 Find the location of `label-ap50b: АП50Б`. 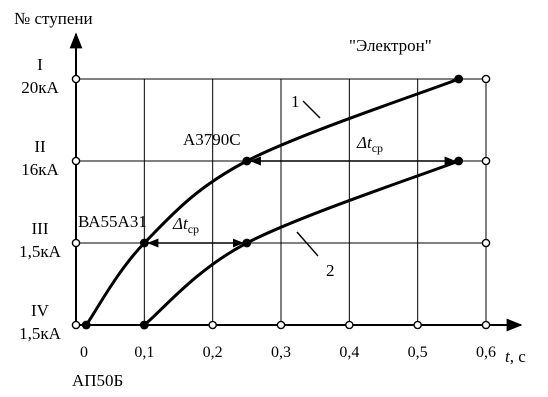

label-ap50b: АП50Б is located at coordinates (97, 380).